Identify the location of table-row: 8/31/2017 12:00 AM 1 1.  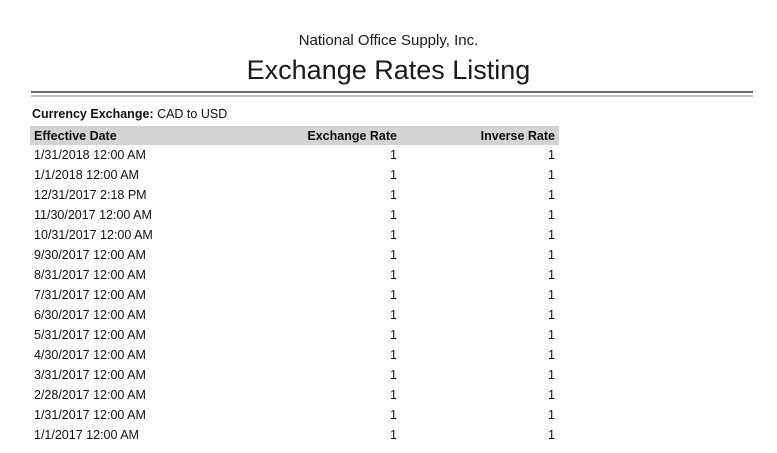
(294, 275).